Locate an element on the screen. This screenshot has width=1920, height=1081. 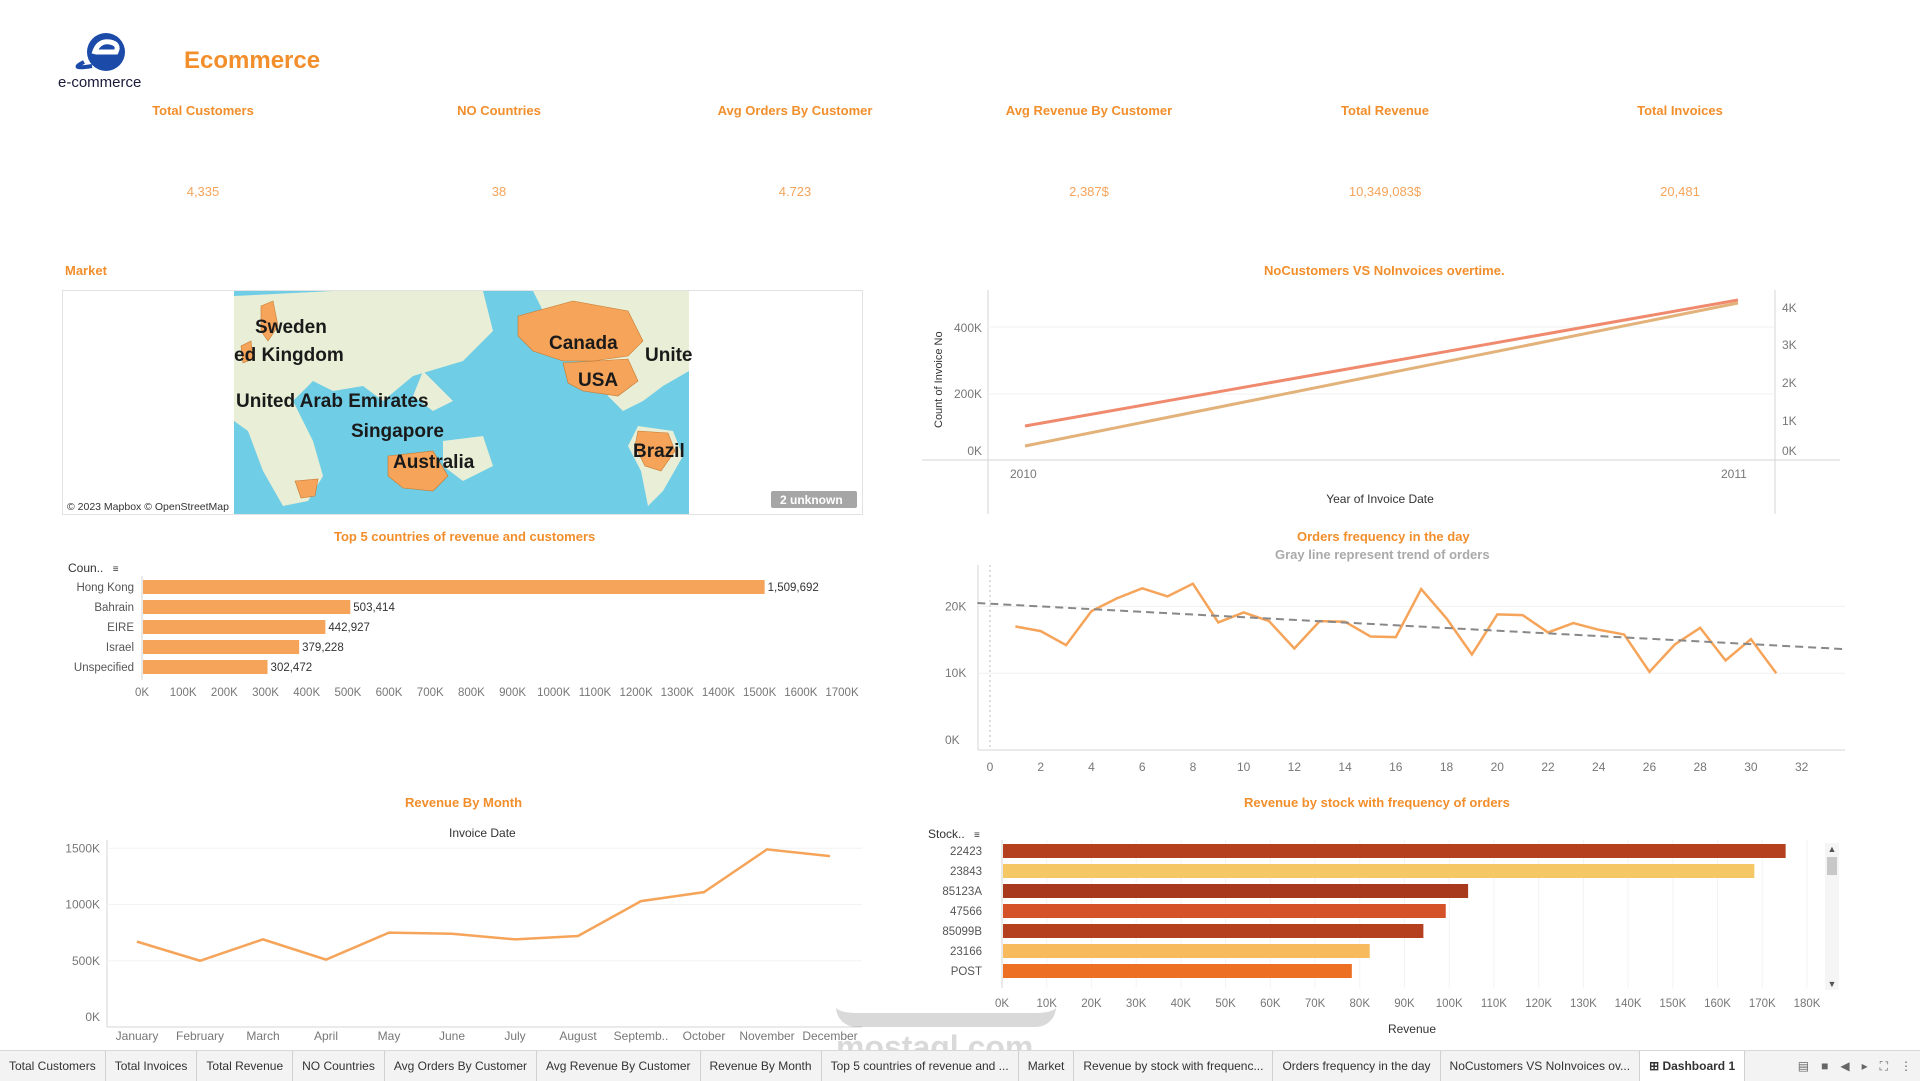
rev-stock-x-tick: 150K is located at coordinates (1672, 1004).